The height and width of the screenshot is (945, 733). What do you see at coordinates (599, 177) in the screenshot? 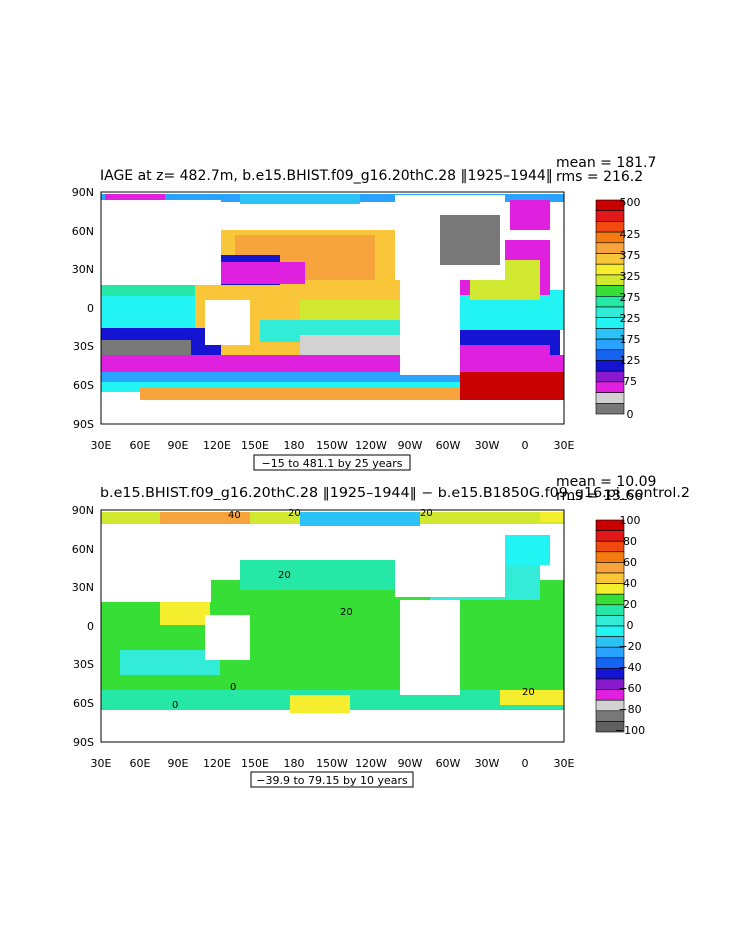
I see `age-map-rms: rms = 216.2` at bounding box center [599, 177].